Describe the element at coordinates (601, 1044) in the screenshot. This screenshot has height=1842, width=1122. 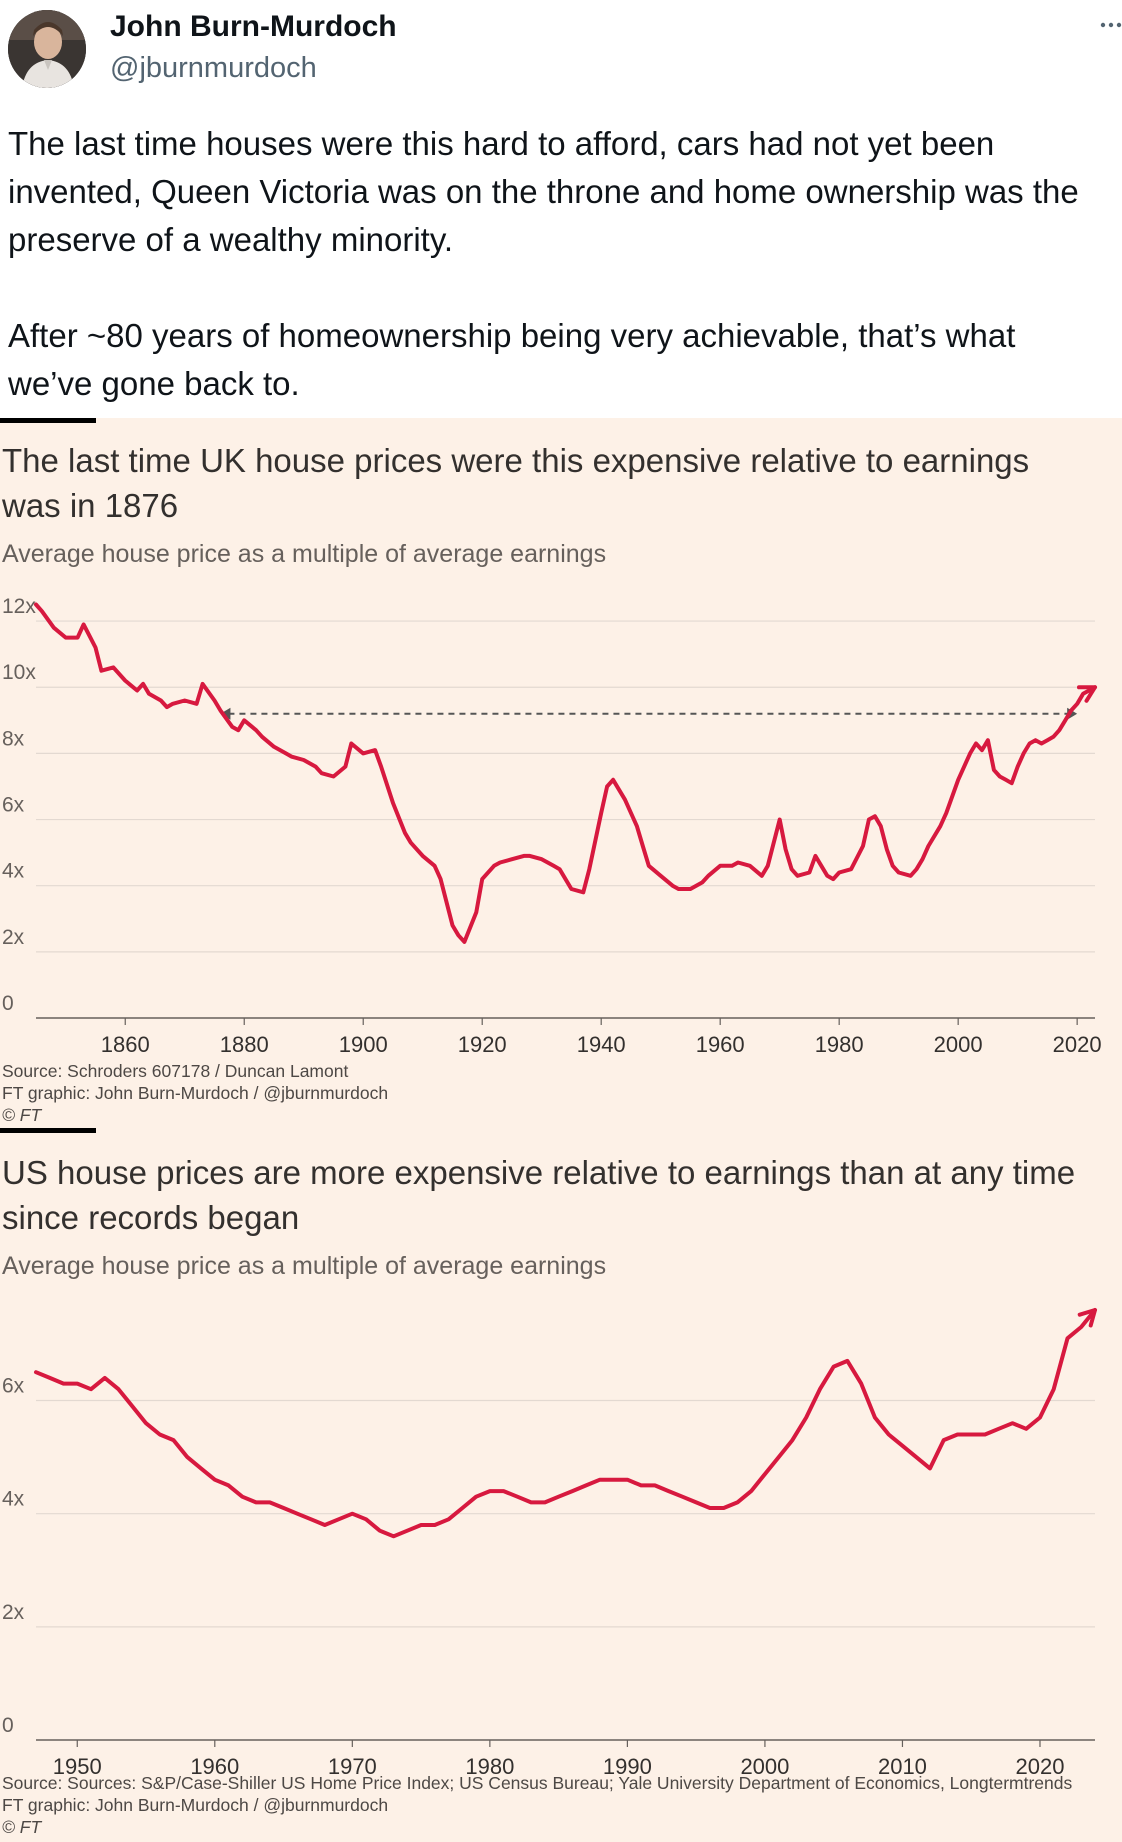
I see `x-tick-label: 1940` at that location.